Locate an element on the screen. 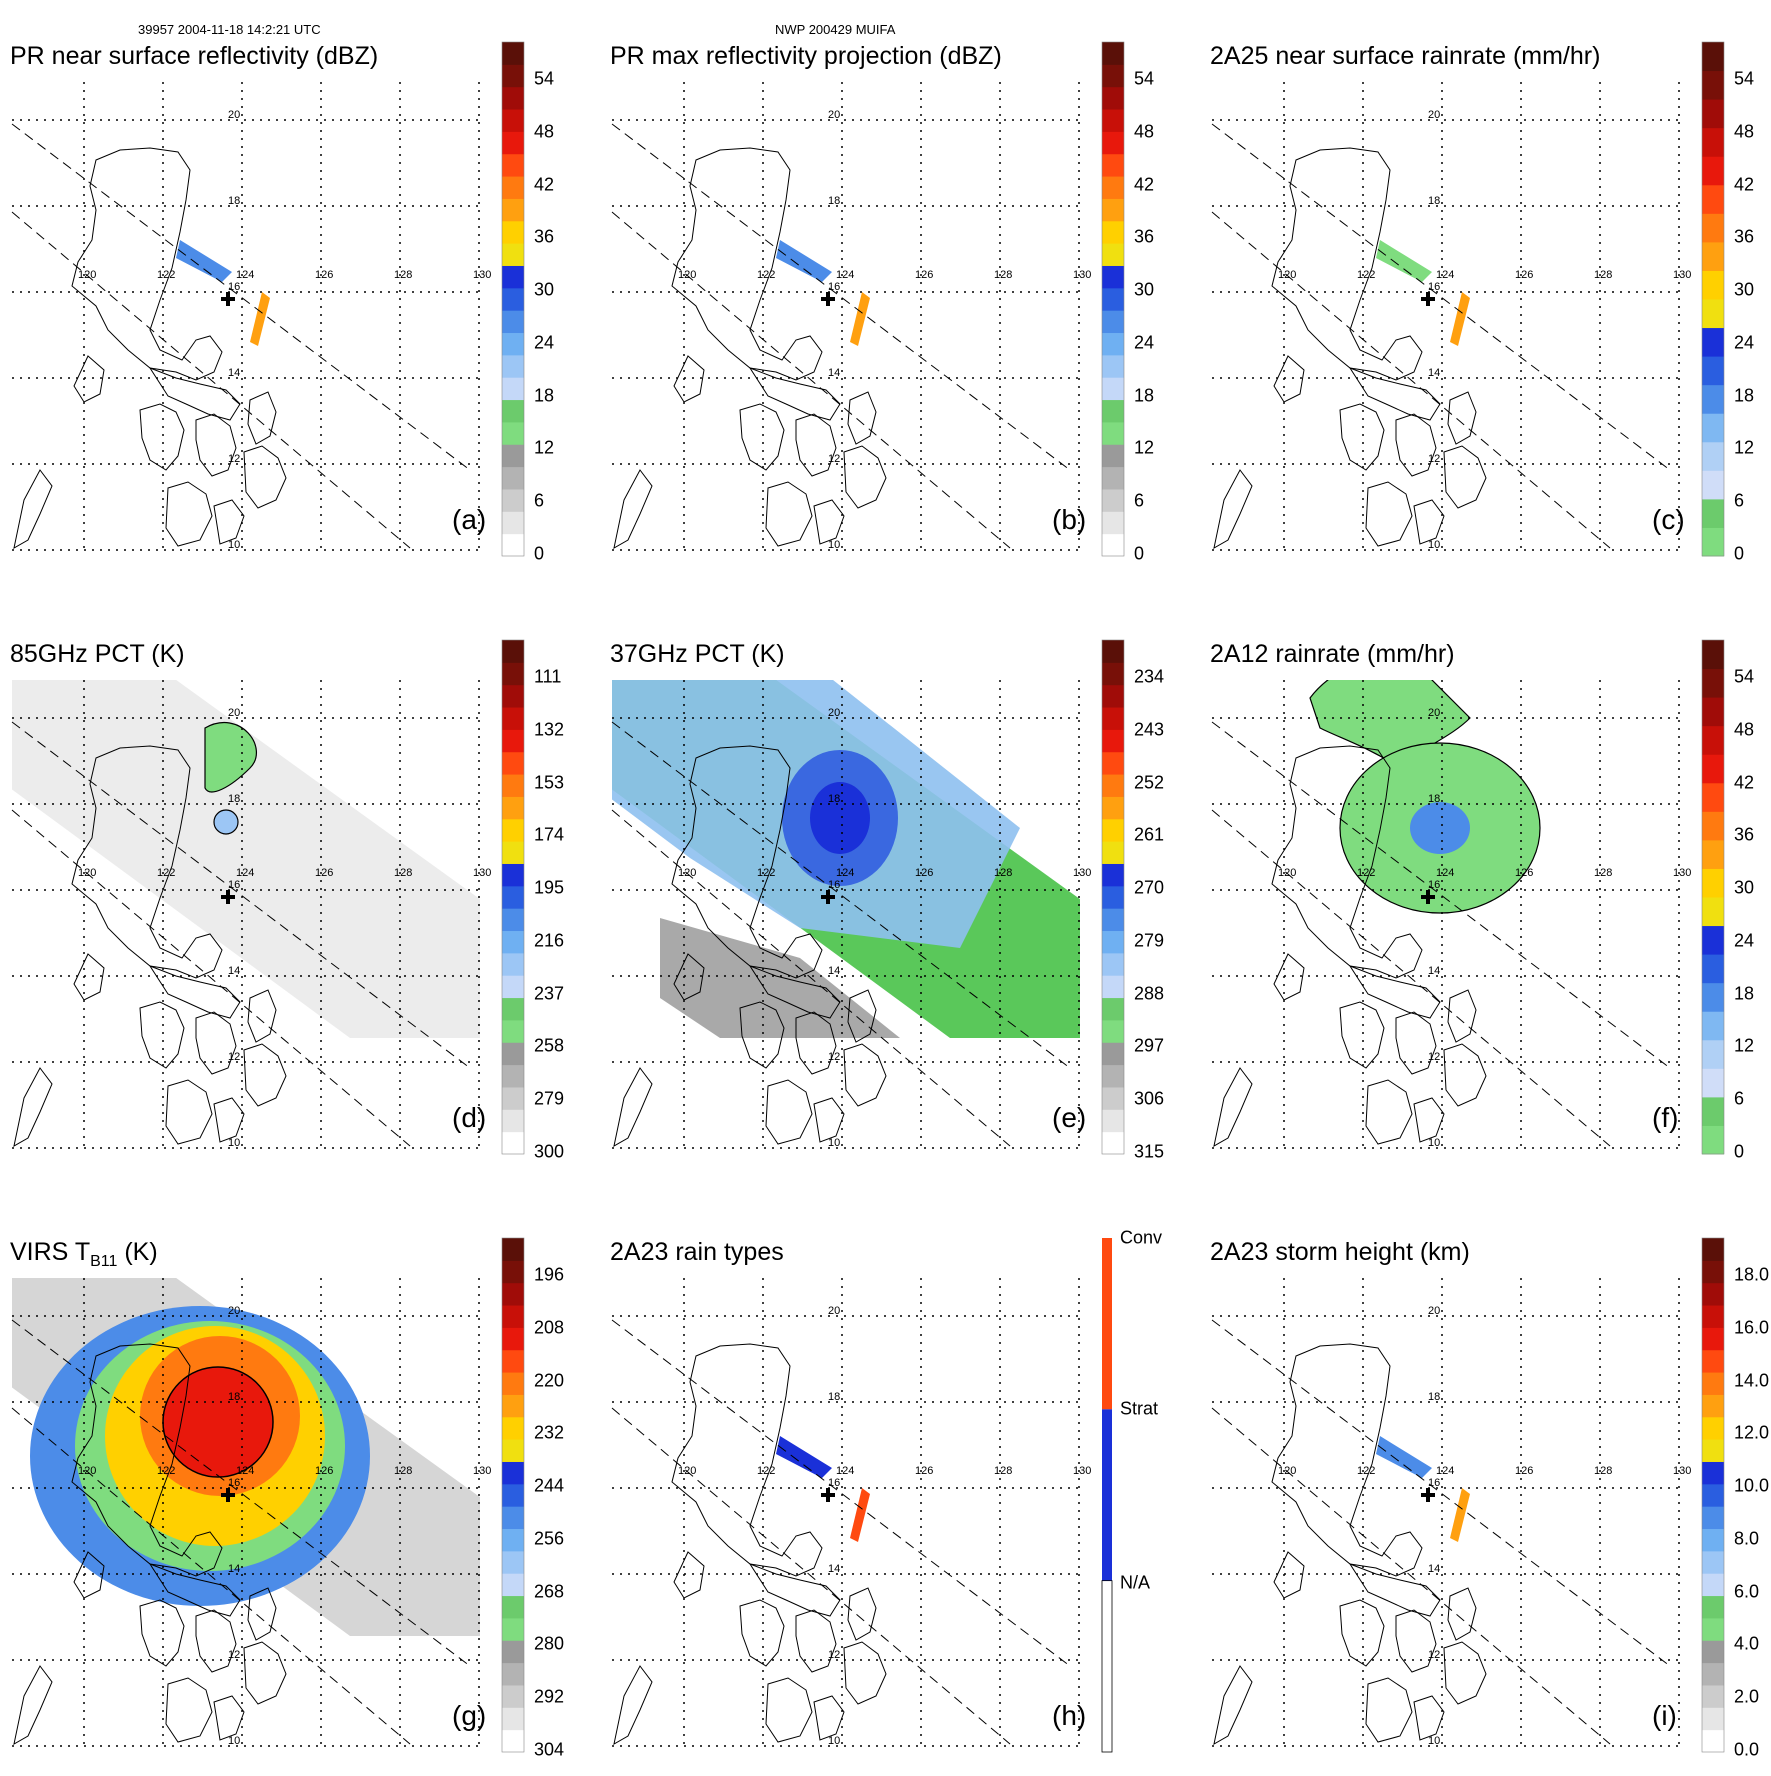 The height and width of the screenshot is (1776, 1771). lat-label-16: 16 is located at coordinates (834, 1483).